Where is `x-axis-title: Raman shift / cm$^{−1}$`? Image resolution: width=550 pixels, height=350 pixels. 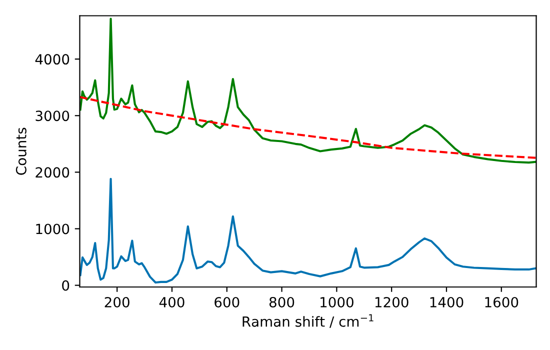 x-axis-title: Raman shift / cm$^{−1}$ is located at coordinates (308, 321).